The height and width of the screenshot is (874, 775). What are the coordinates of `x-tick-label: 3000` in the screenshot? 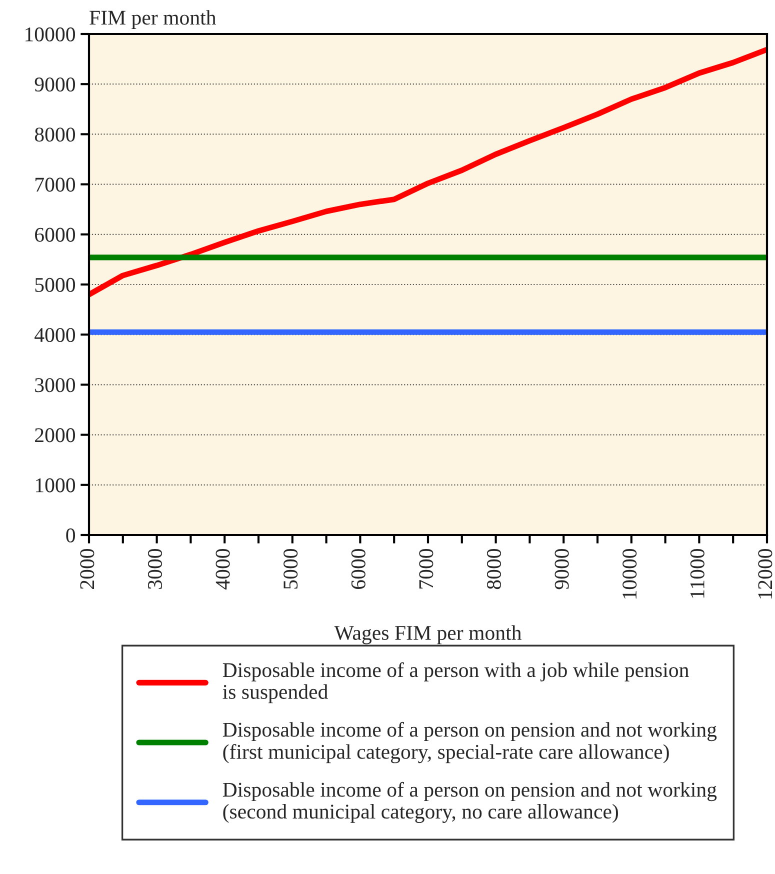 It's located at (155, 568).